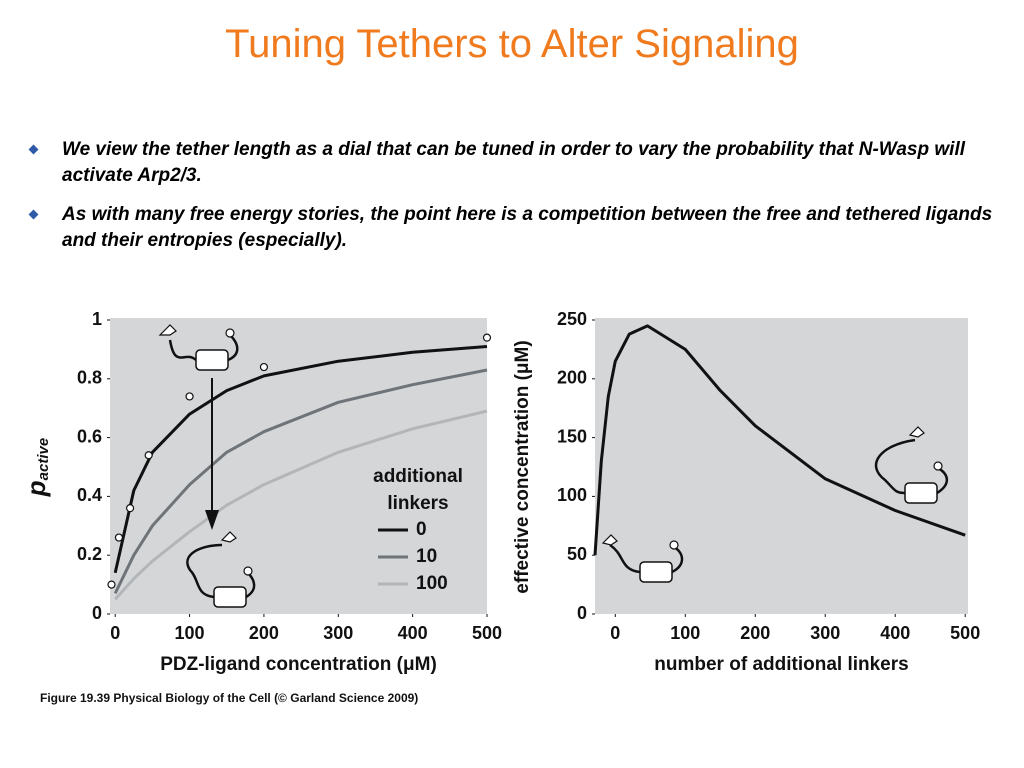 This screenshot has height=768, width=1024. I want to click on y-axis-label: pactive, so click(36, 467).